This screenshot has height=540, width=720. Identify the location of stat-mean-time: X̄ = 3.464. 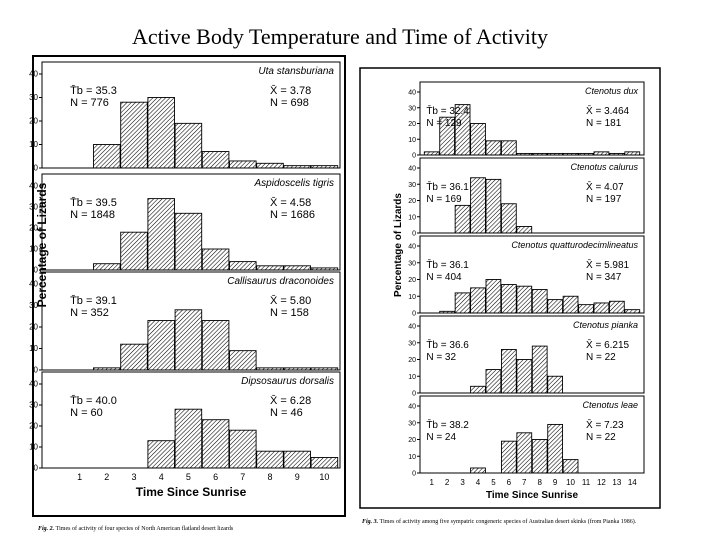
(608, 110).